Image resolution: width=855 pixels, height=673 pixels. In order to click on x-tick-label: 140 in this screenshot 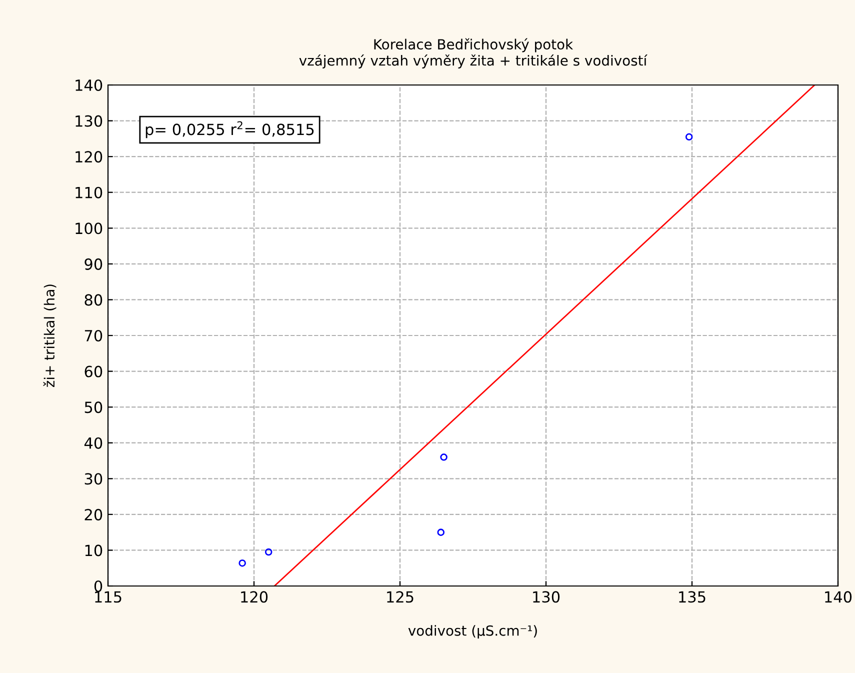, I will do `click(838, 597)`.